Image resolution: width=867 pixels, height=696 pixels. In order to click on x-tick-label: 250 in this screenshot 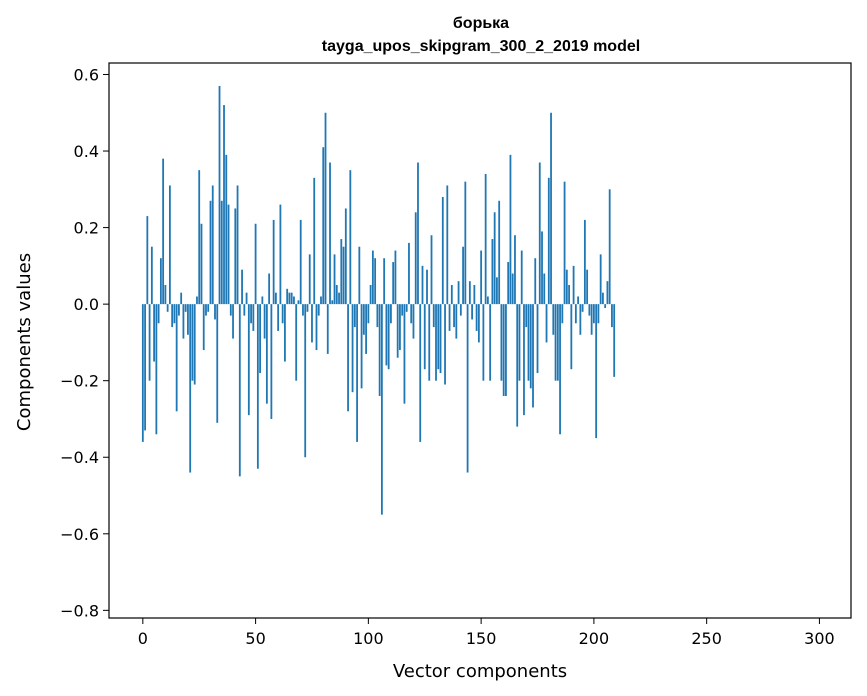, I will do `click(706, 638)`.